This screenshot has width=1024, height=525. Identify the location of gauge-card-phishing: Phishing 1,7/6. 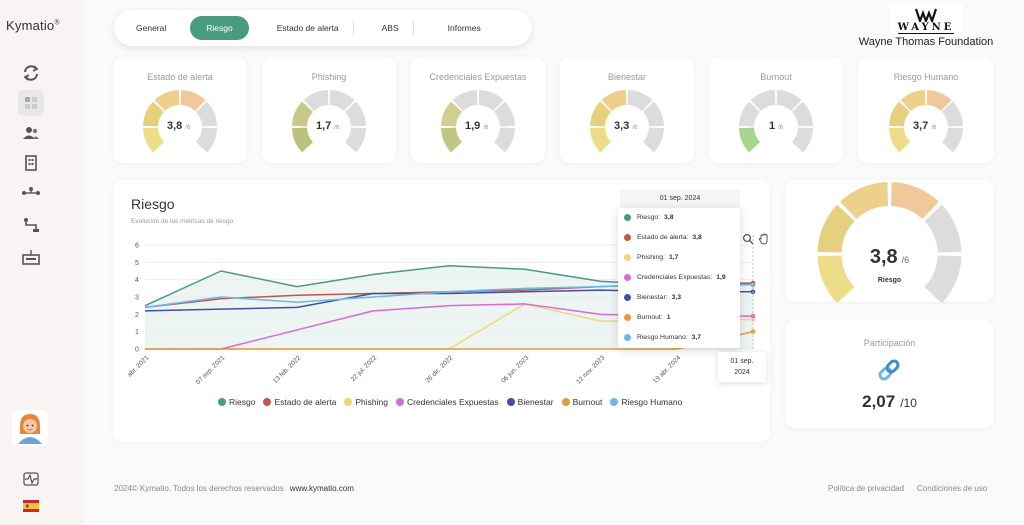
(329, 110).